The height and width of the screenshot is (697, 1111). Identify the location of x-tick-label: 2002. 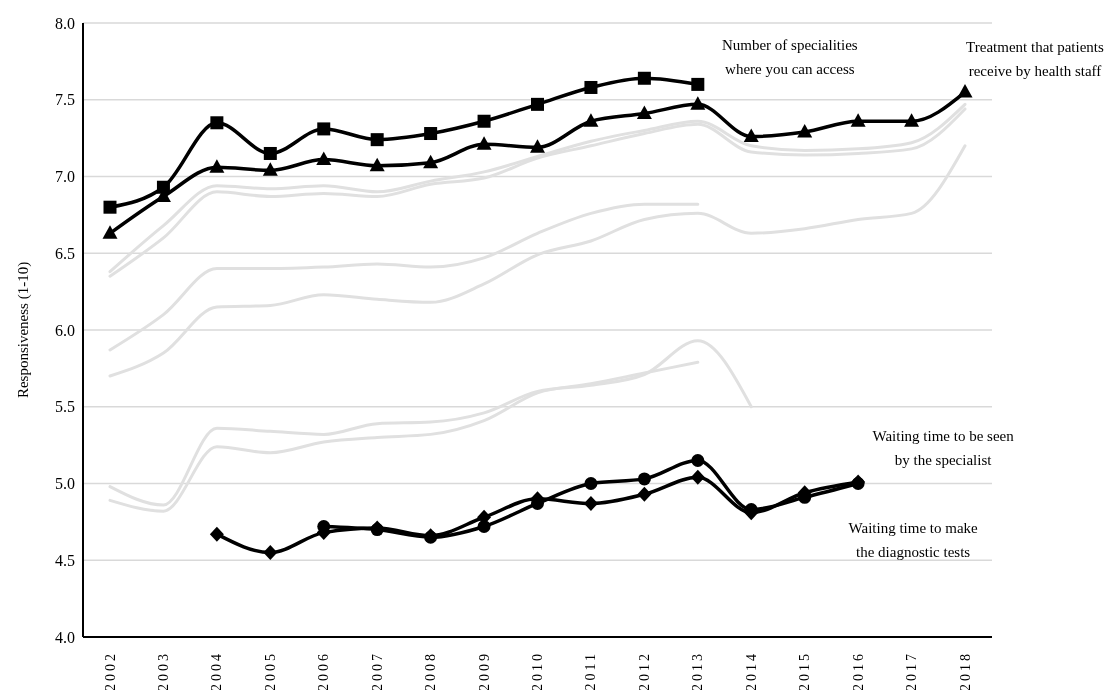
(110, 671).